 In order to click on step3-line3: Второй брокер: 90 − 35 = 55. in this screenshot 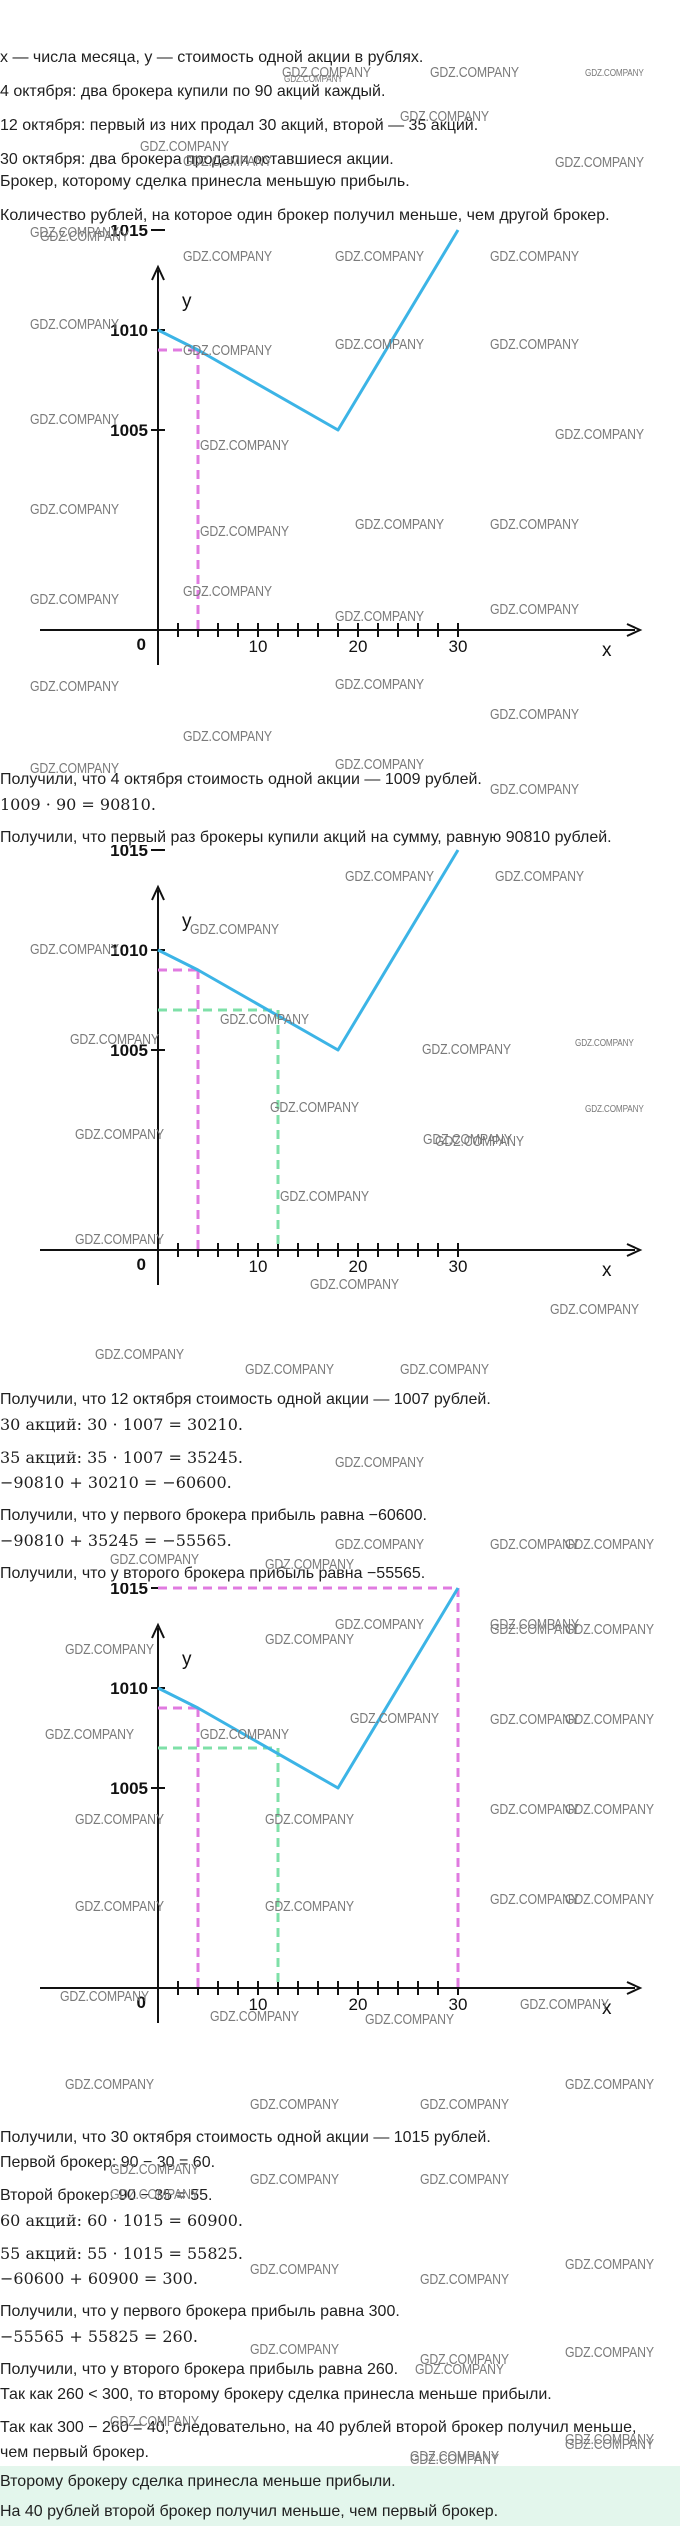, I will do `click(106, 2195)`.